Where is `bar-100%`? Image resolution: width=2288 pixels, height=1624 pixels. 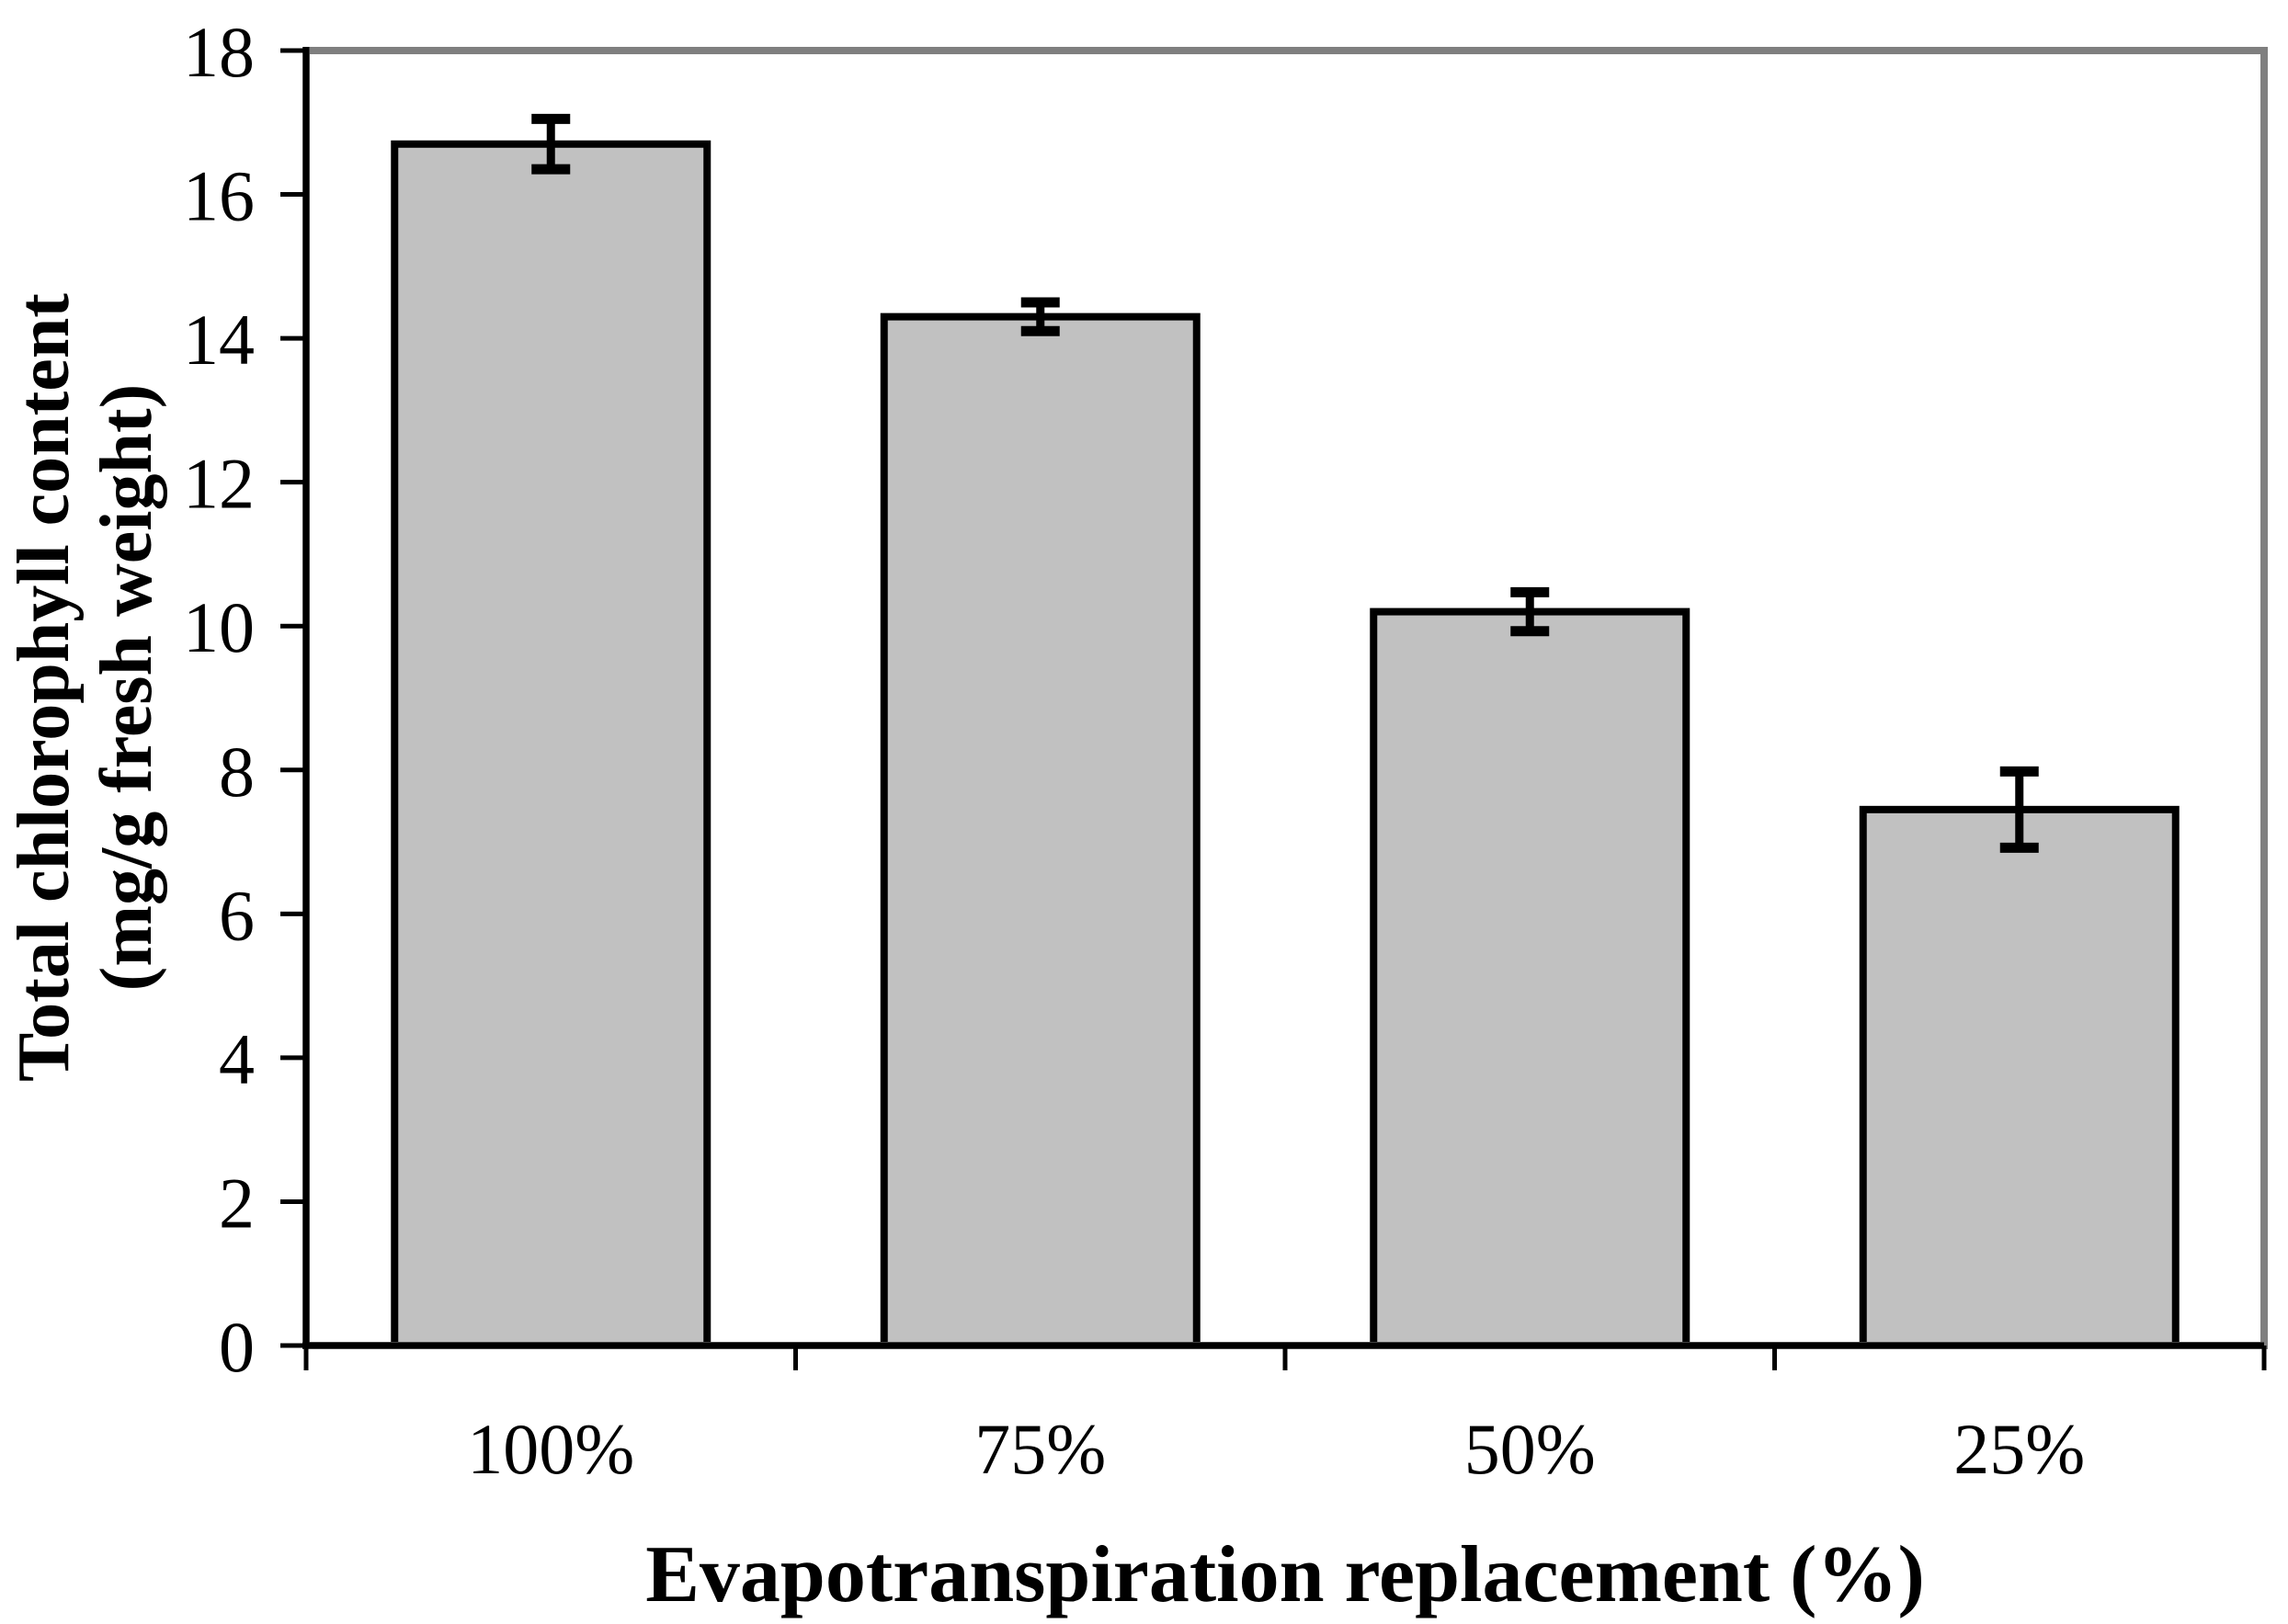
bar-100% is located at coordinates (551, 744).